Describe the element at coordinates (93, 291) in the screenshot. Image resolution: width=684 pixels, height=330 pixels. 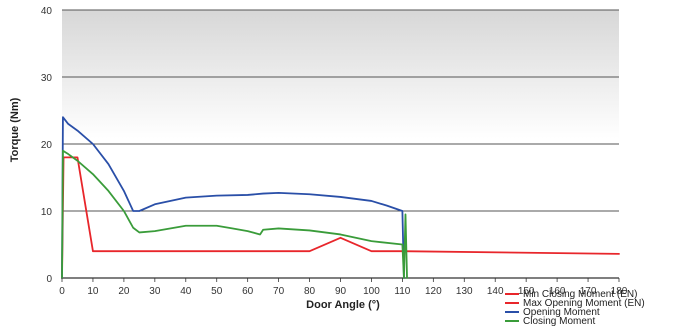
I see `x-tick-label-10: 10` at that location.